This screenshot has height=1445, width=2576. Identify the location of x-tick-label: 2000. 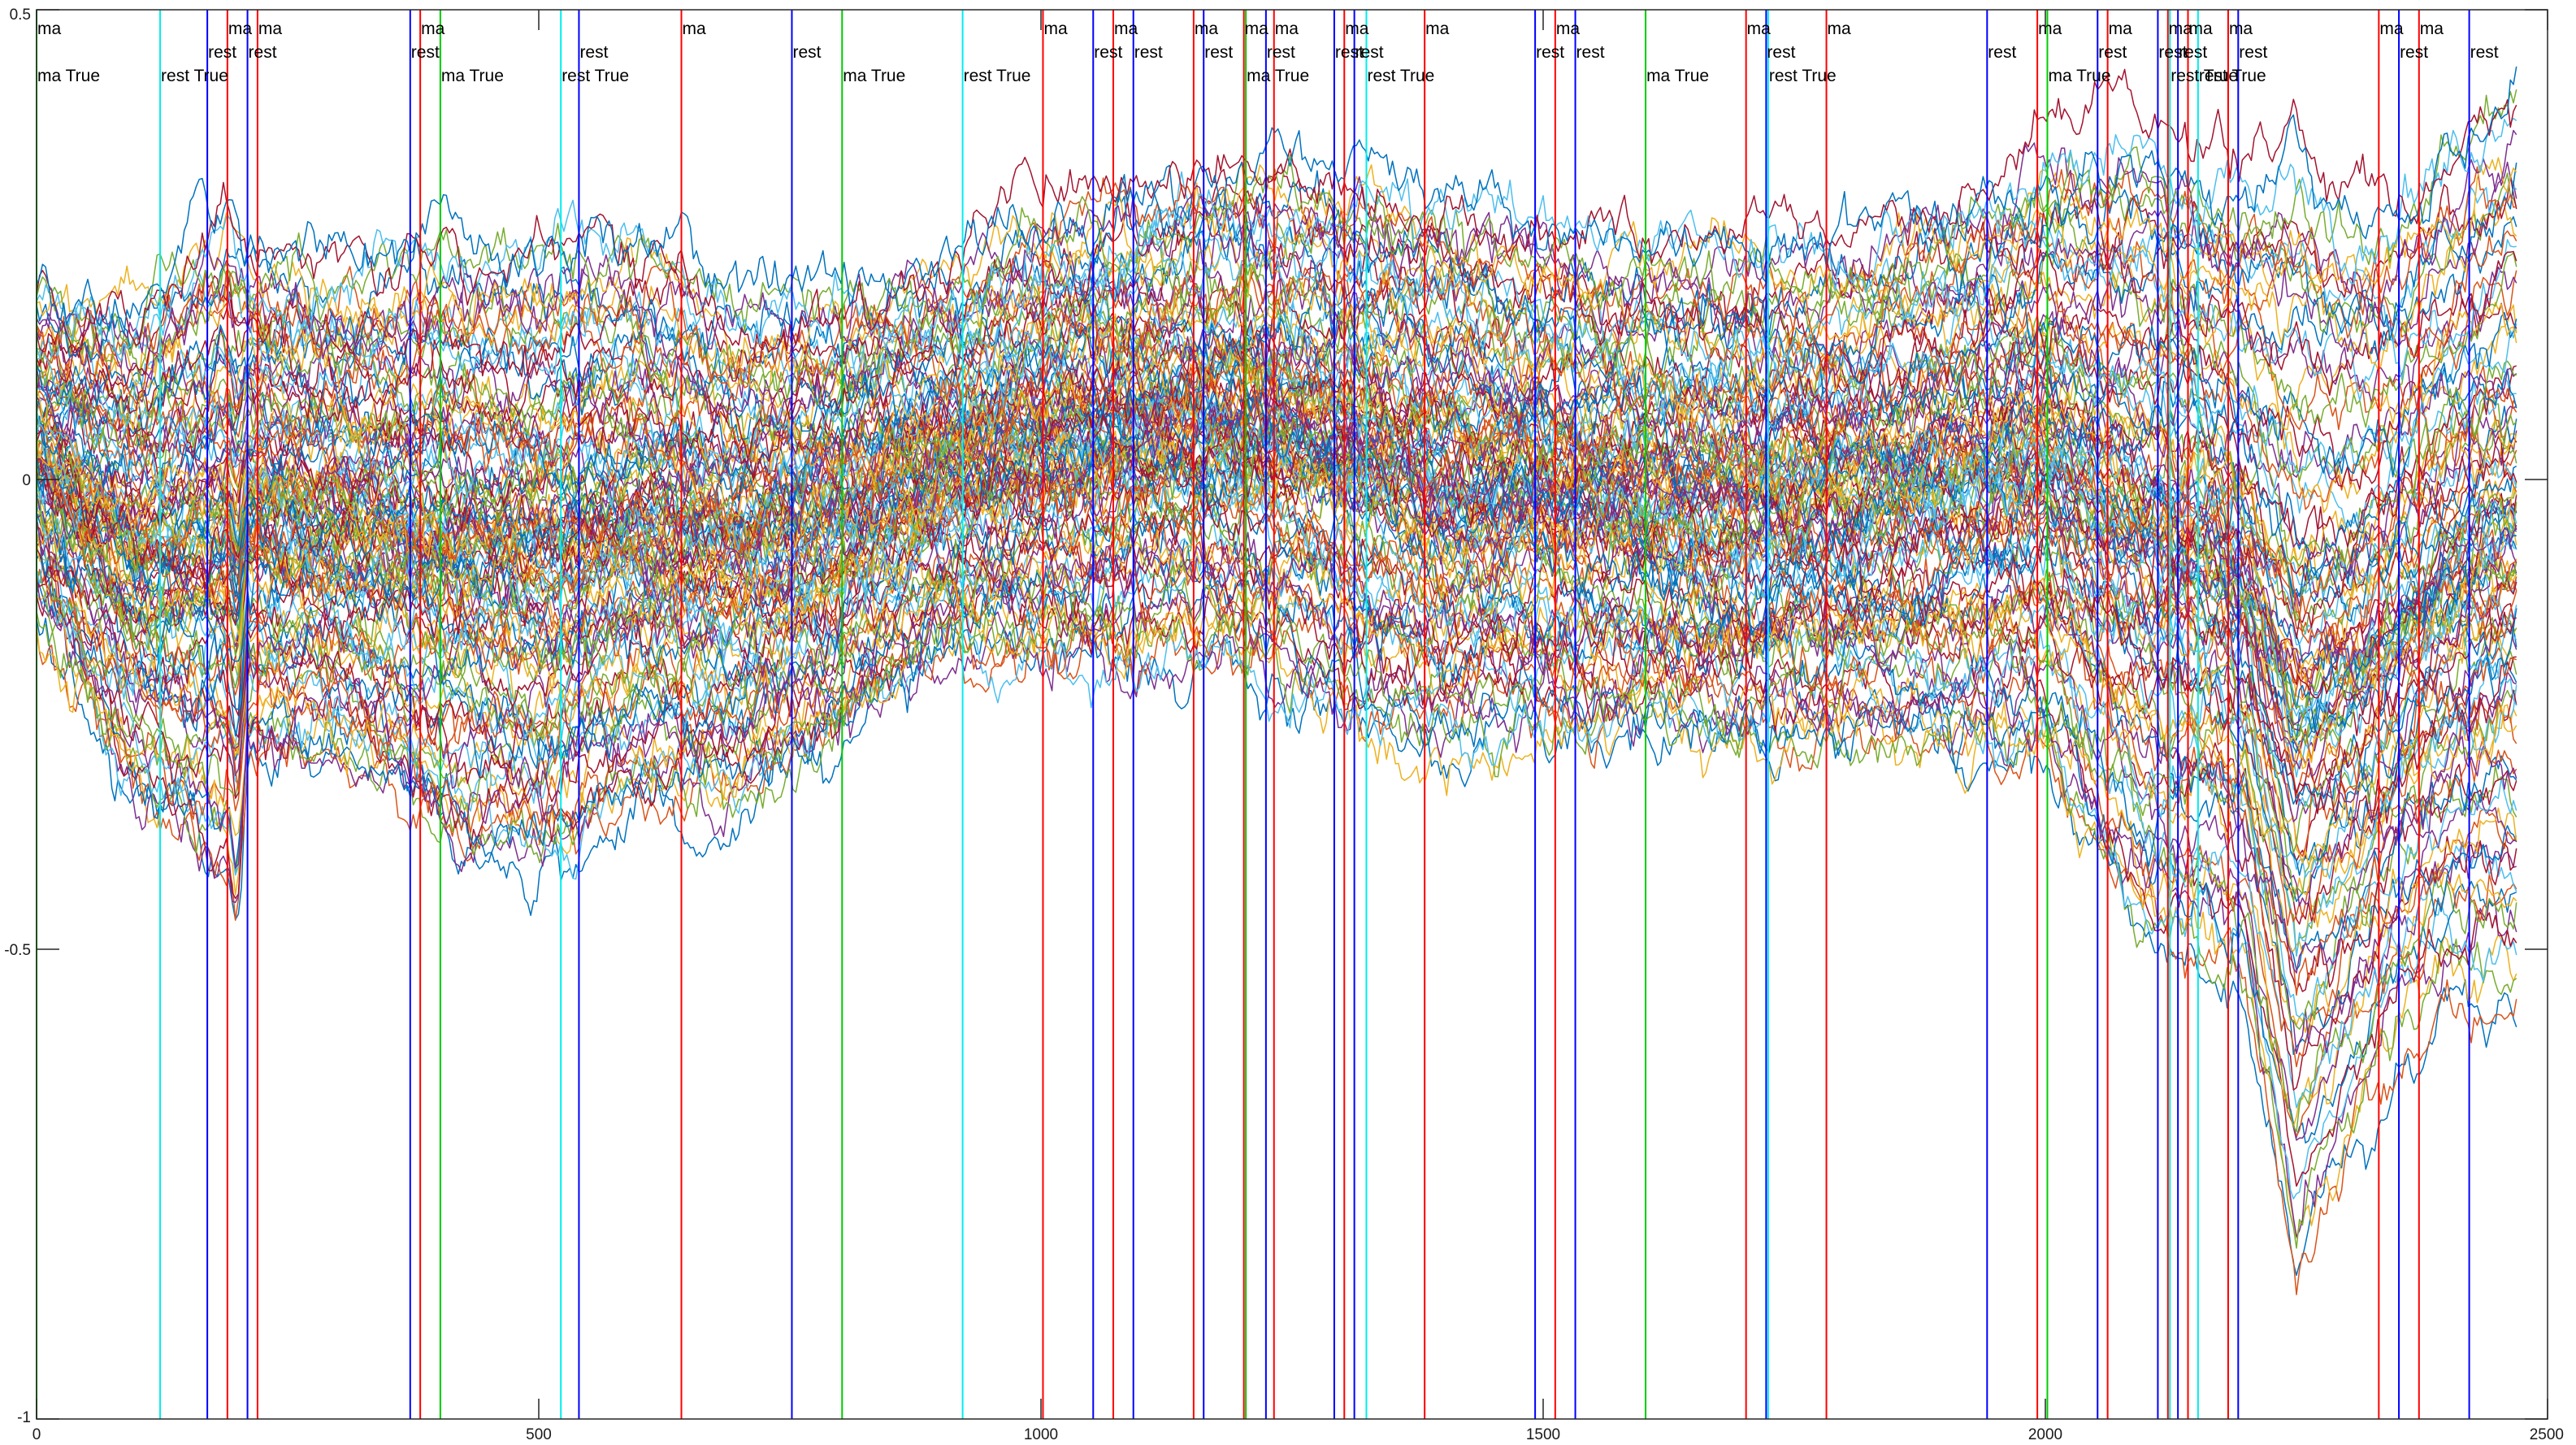
(2045, 1434).